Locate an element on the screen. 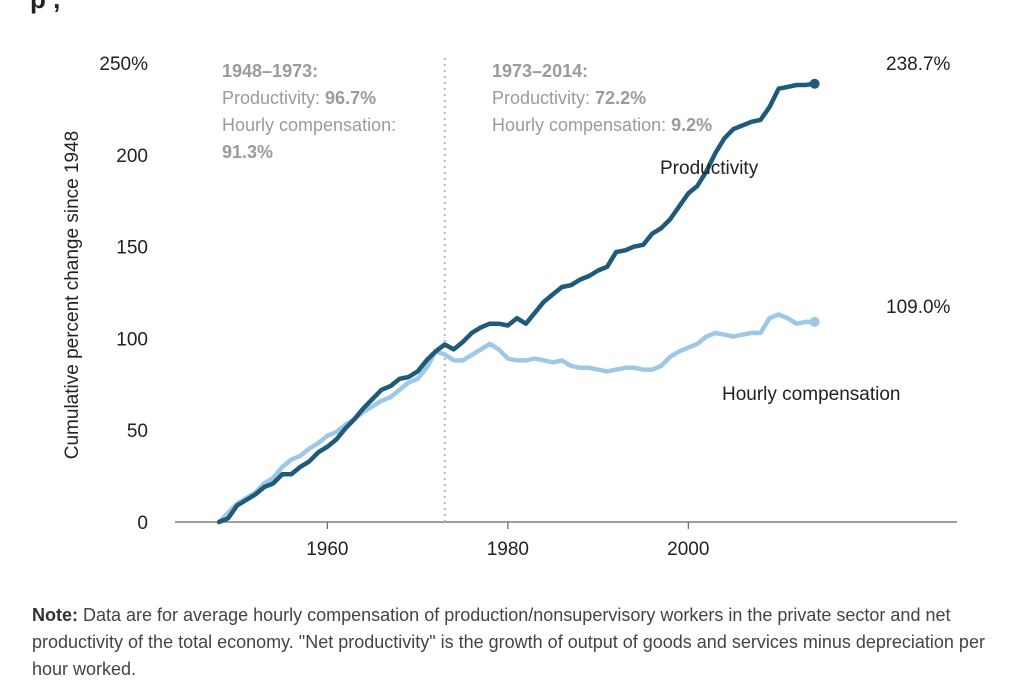  x-tick-label: 2000 is located at coordinates (688, 549).